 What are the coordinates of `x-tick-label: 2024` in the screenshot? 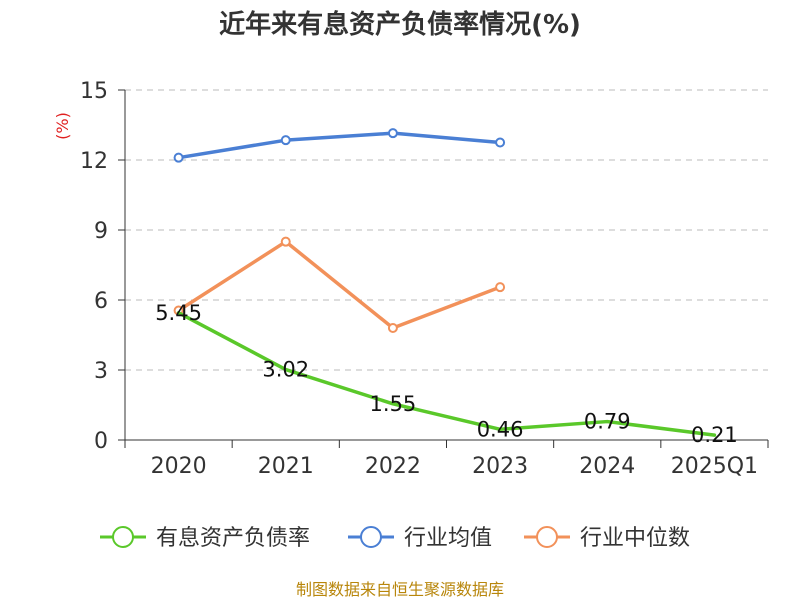 It's located at (607, 466).